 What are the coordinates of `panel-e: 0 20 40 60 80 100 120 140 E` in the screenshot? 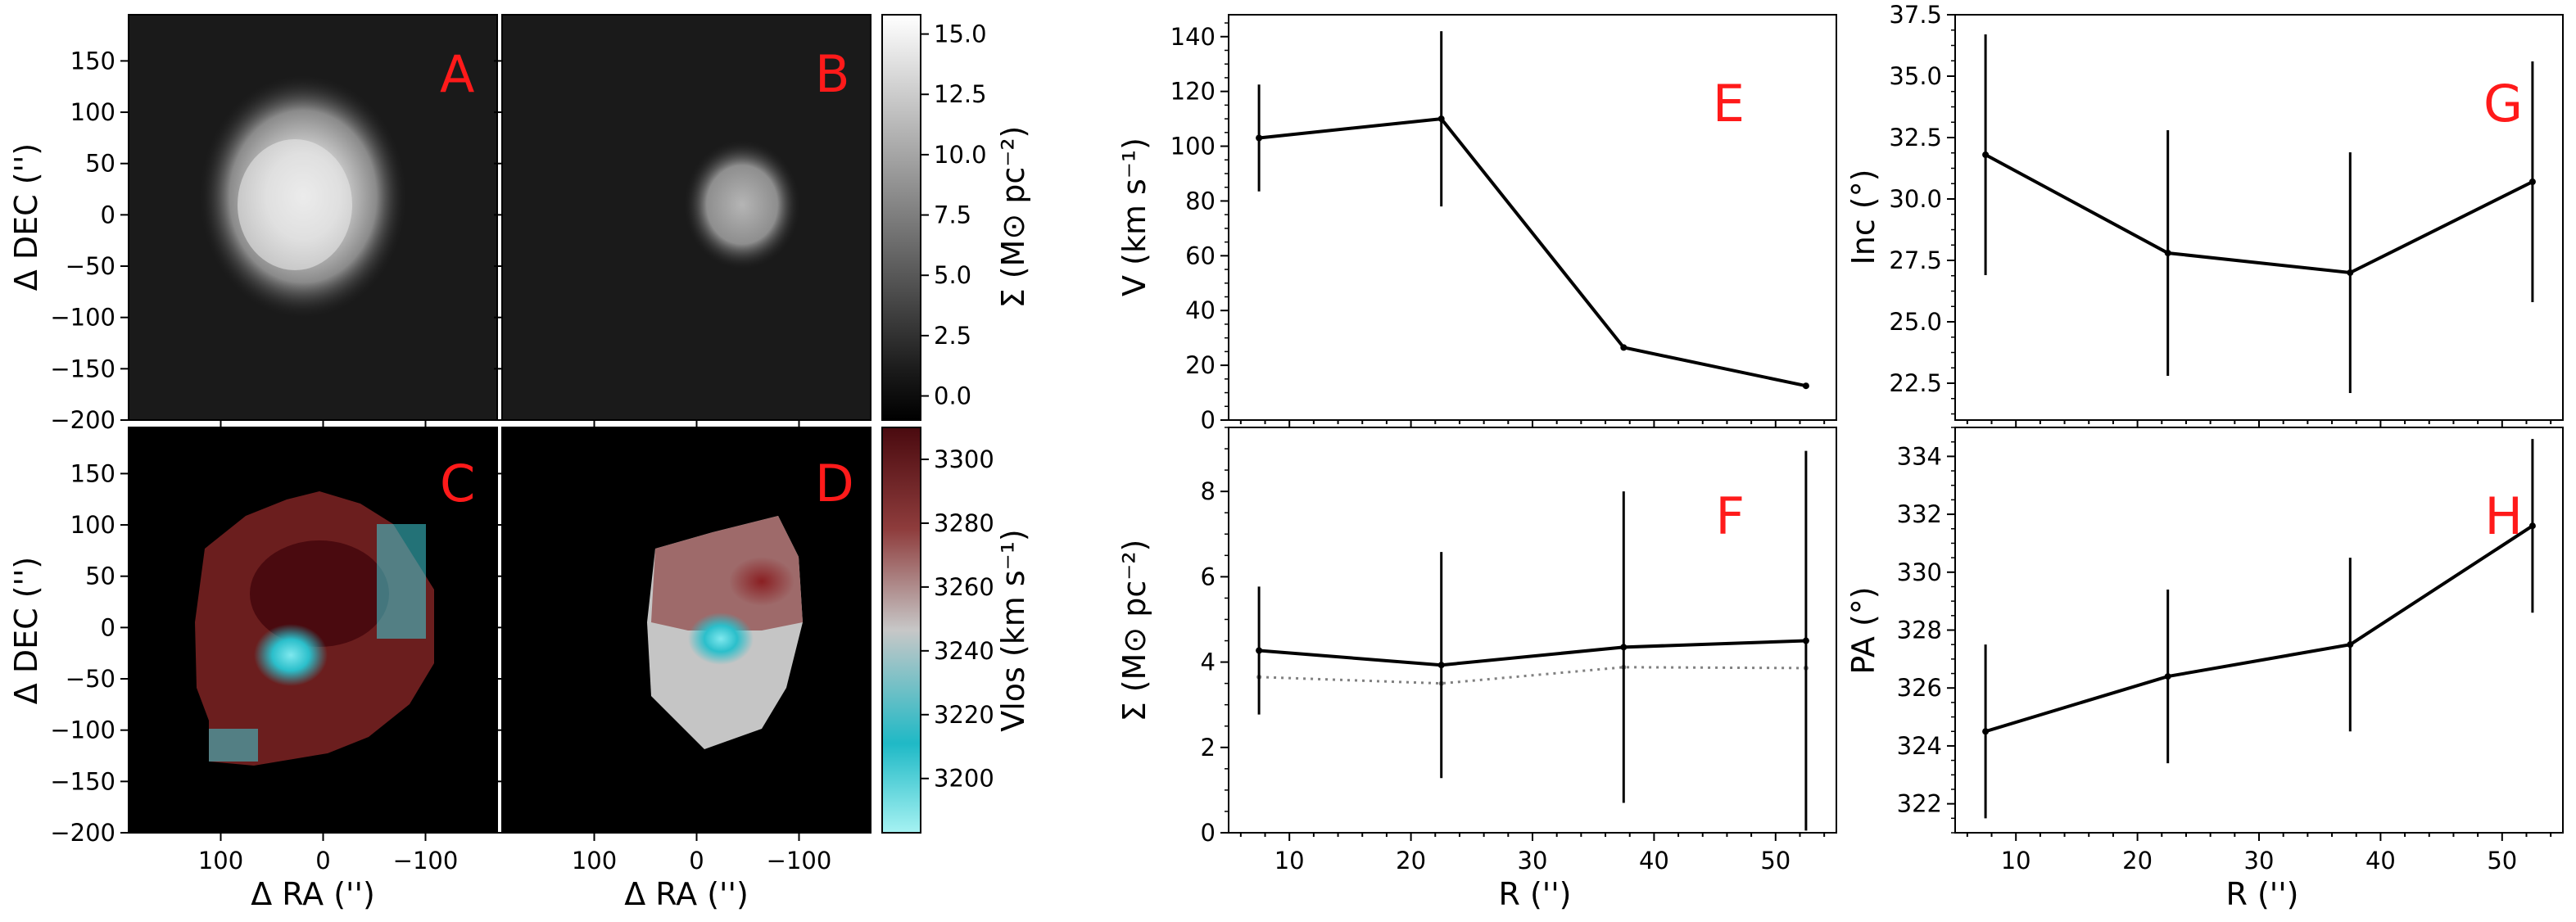 It's located at (1503, 224).